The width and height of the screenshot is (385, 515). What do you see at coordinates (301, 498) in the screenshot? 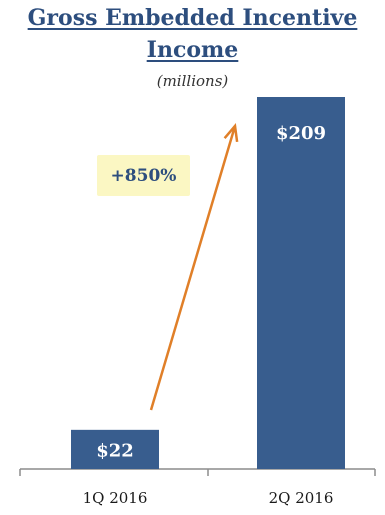
I see `x-tick-label: 2Q 2016` at bounding box center [301, 498].